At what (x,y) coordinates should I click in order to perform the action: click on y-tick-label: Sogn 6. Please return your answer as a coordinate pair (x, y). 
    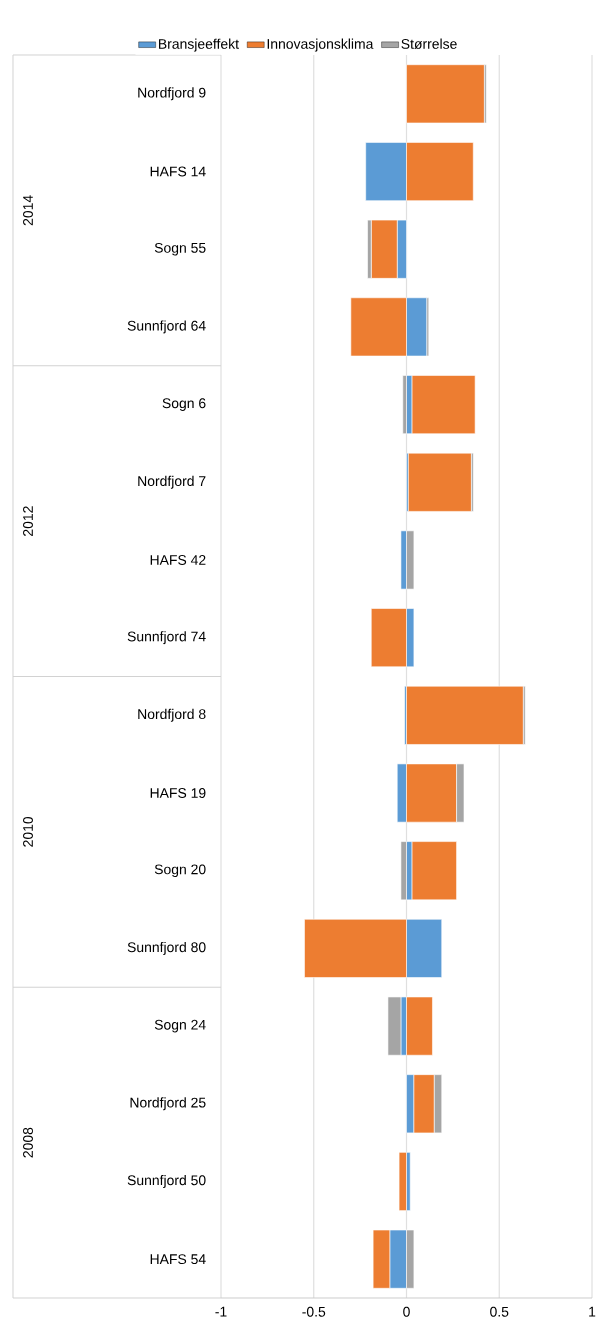
    Looking at the image, I should click on (184, 404).